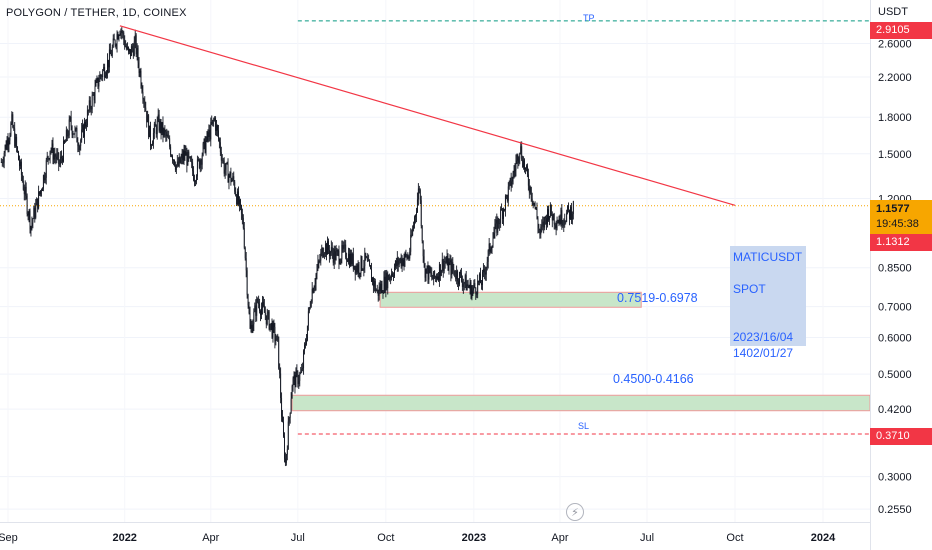 This screenshot has height=550, width=932. What do you see at coordinates (657, 298) in the screenshot?
I see `upper-zone-label: 0.7519-0.6978` at bounding box center [657, 298].